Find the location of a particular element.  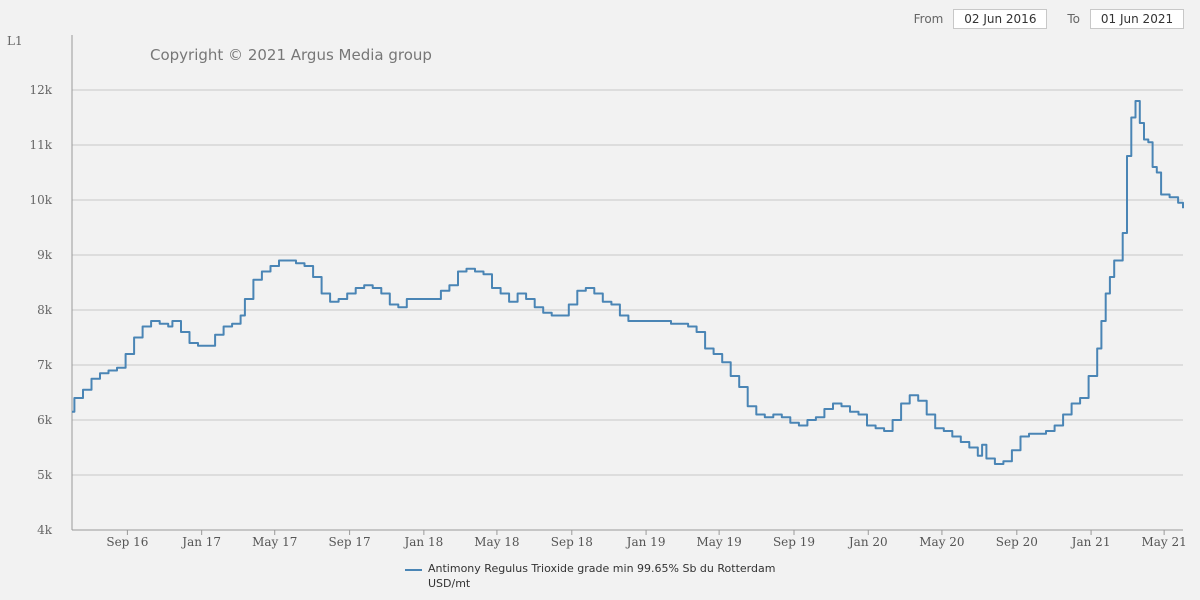

y-tick-labels: 4k 5k 6k 7k 8k 9k 10k 11k 12k is located at coordinates (40, 310).